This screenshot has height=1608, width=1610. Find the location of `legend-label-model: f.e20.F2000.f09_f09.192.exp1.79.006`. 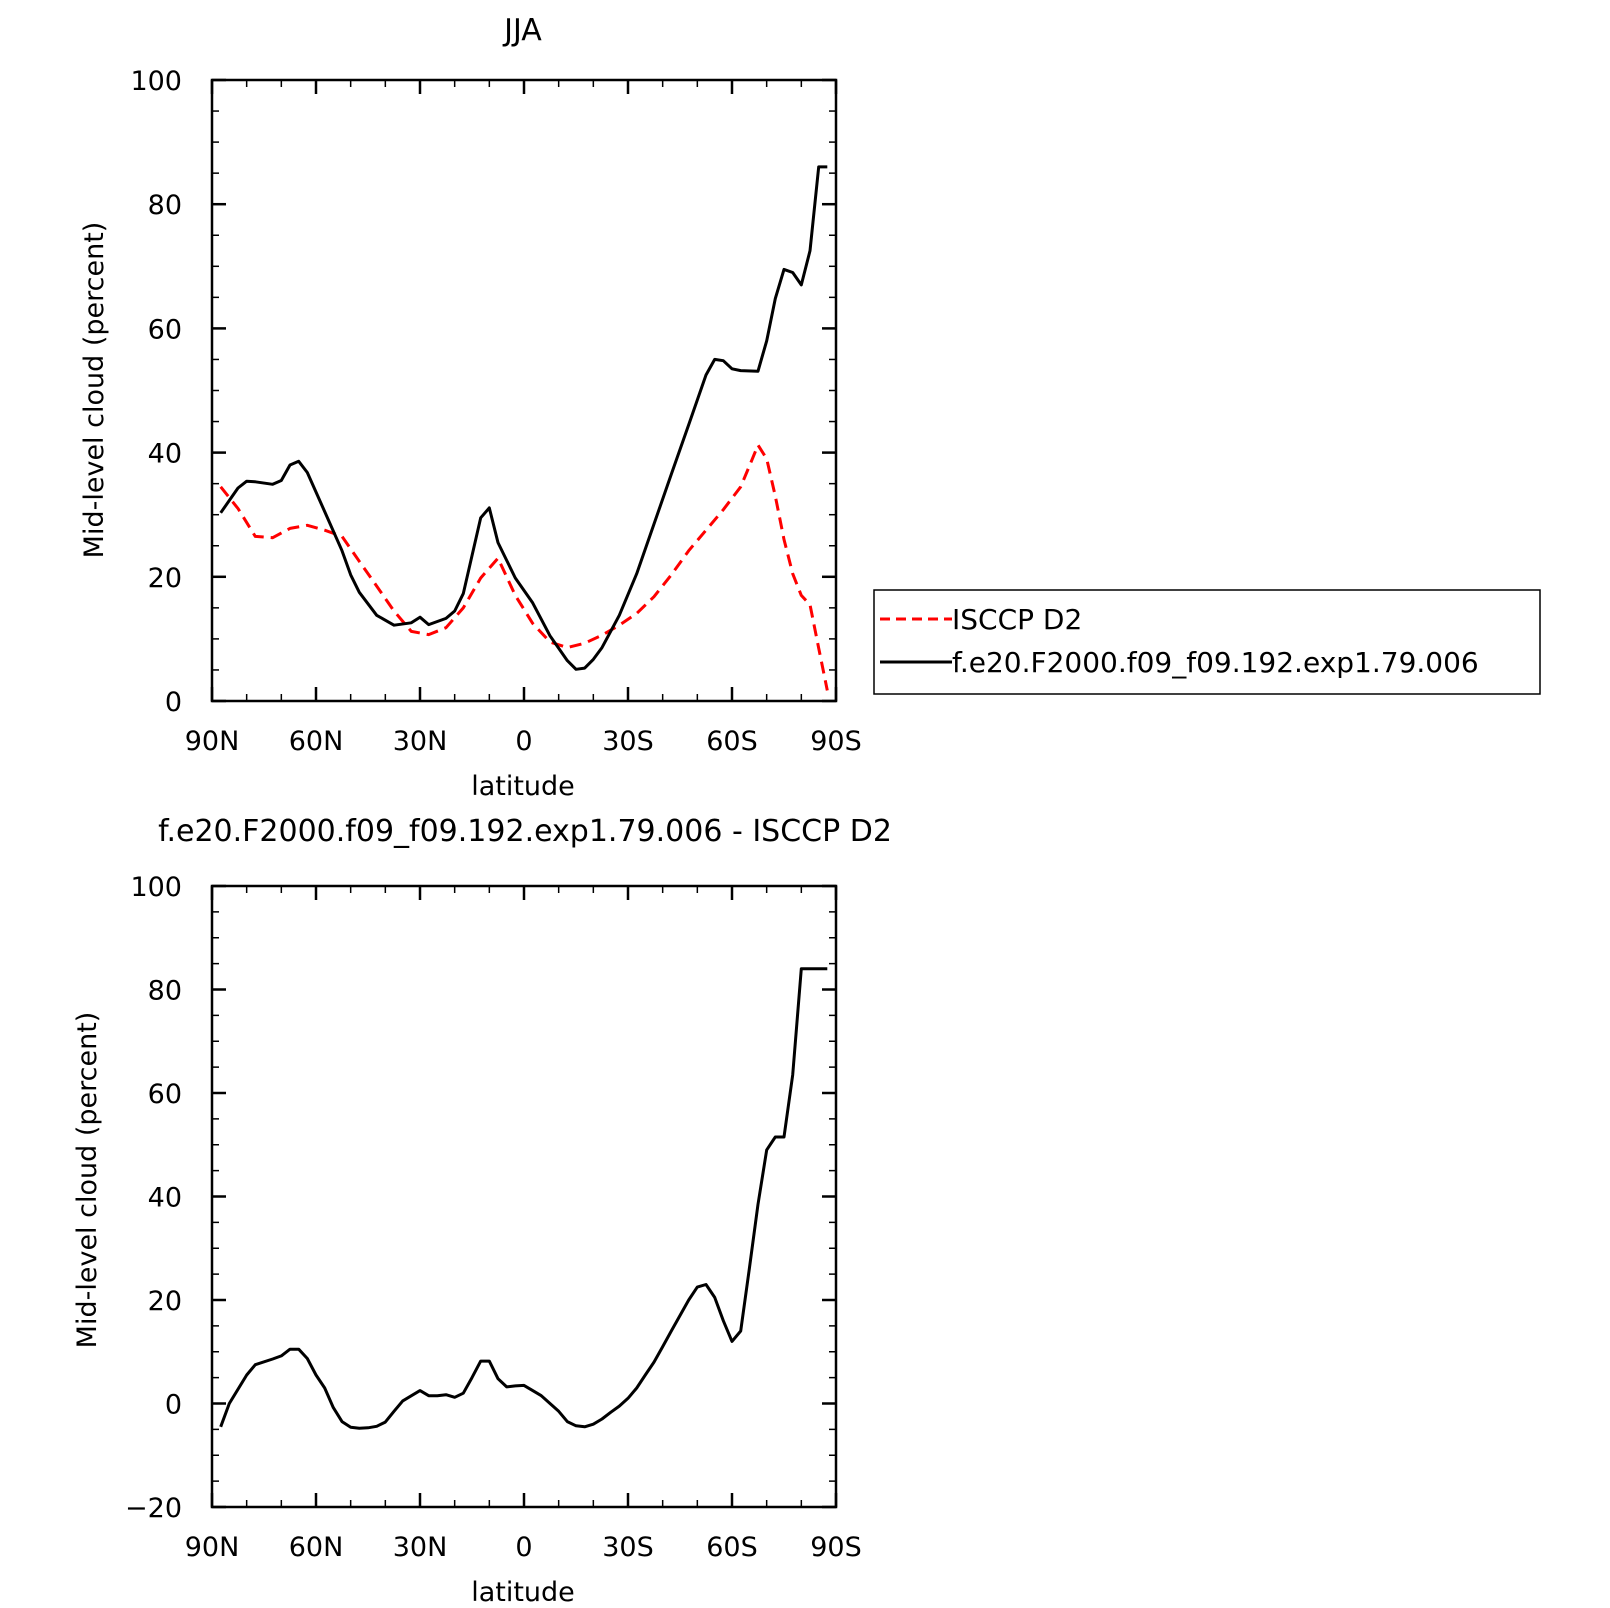

legend-label-model: f.e20.F2000.f09_f09.192.exp1.79.006 is located at coordinates (1215, 662).